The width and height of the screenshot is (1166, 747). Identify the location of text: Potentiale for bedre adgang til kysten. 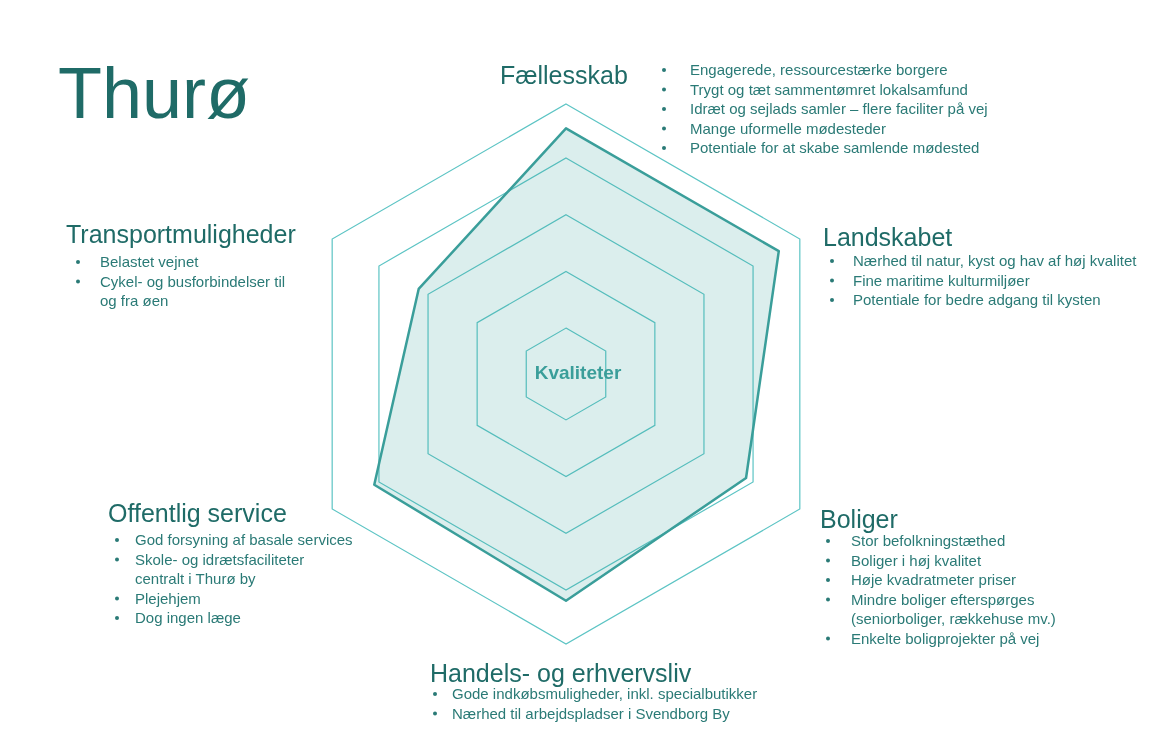
(977, 299).